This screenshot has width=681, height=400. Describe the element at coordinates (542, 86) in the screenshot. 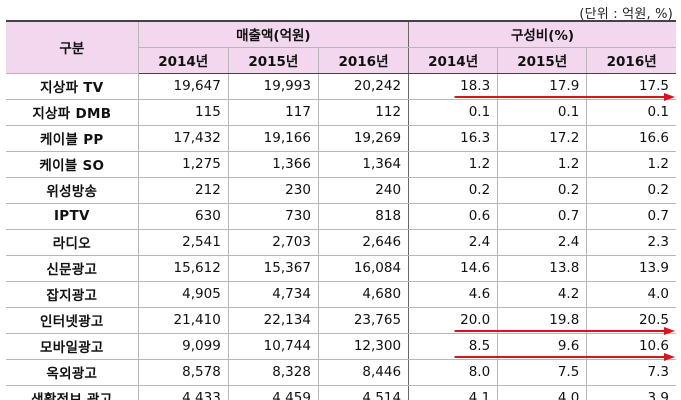

I see `share-cell: 17.9` at that location.